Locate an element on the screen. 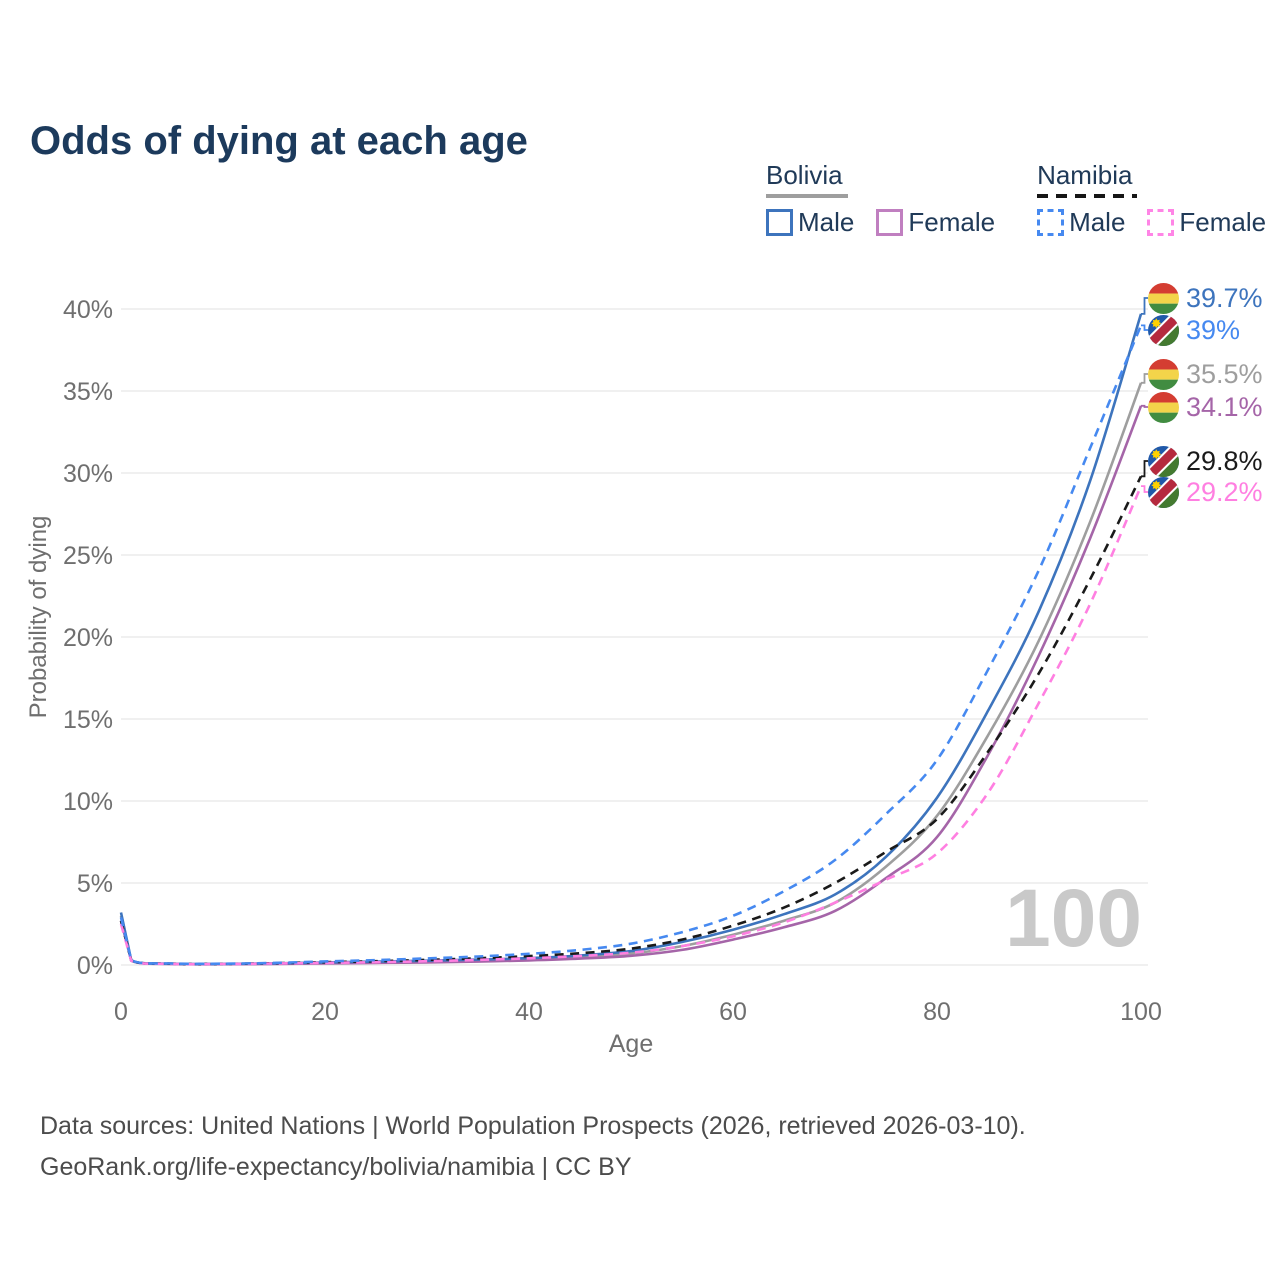 This screenshot has width=1280, height=1280. end-label-bolivia-both: 35.5% is located at coordinates (1205, 374).